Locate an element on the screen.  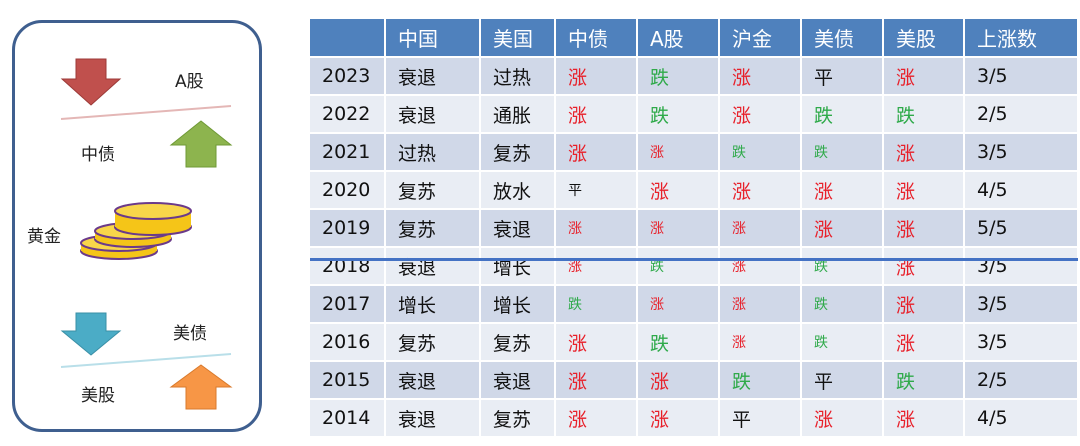
table-row: 2020 复苏 放水平涨涨涨涨 4/5 is located at coordinates (694, 190).